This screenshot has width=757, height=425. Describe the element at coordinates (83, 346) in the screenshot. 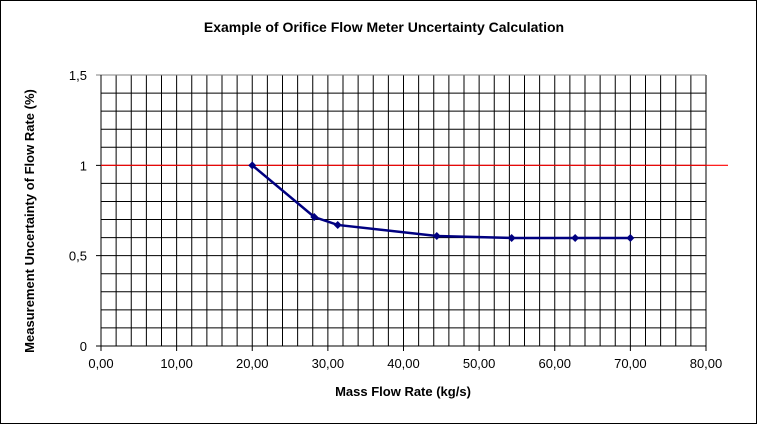

I see `y-tick-label: 0` at that location.